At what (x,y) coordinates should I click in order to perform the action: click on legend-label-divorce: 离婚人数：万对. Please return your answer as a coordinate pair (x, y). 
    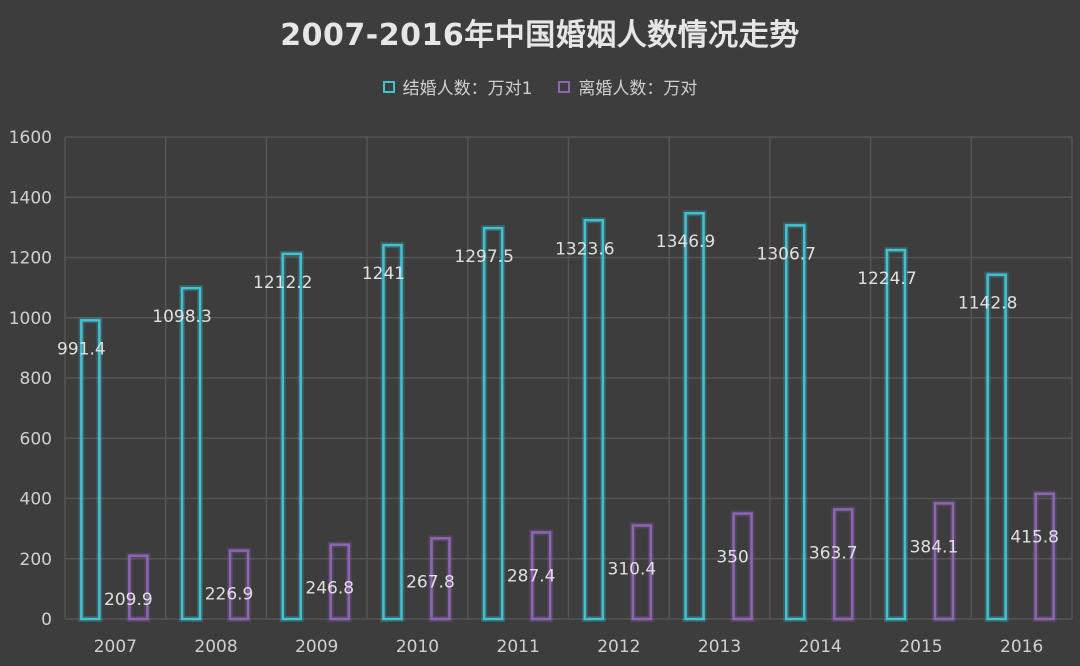
    Looking at the image, I should click on (638, 89).